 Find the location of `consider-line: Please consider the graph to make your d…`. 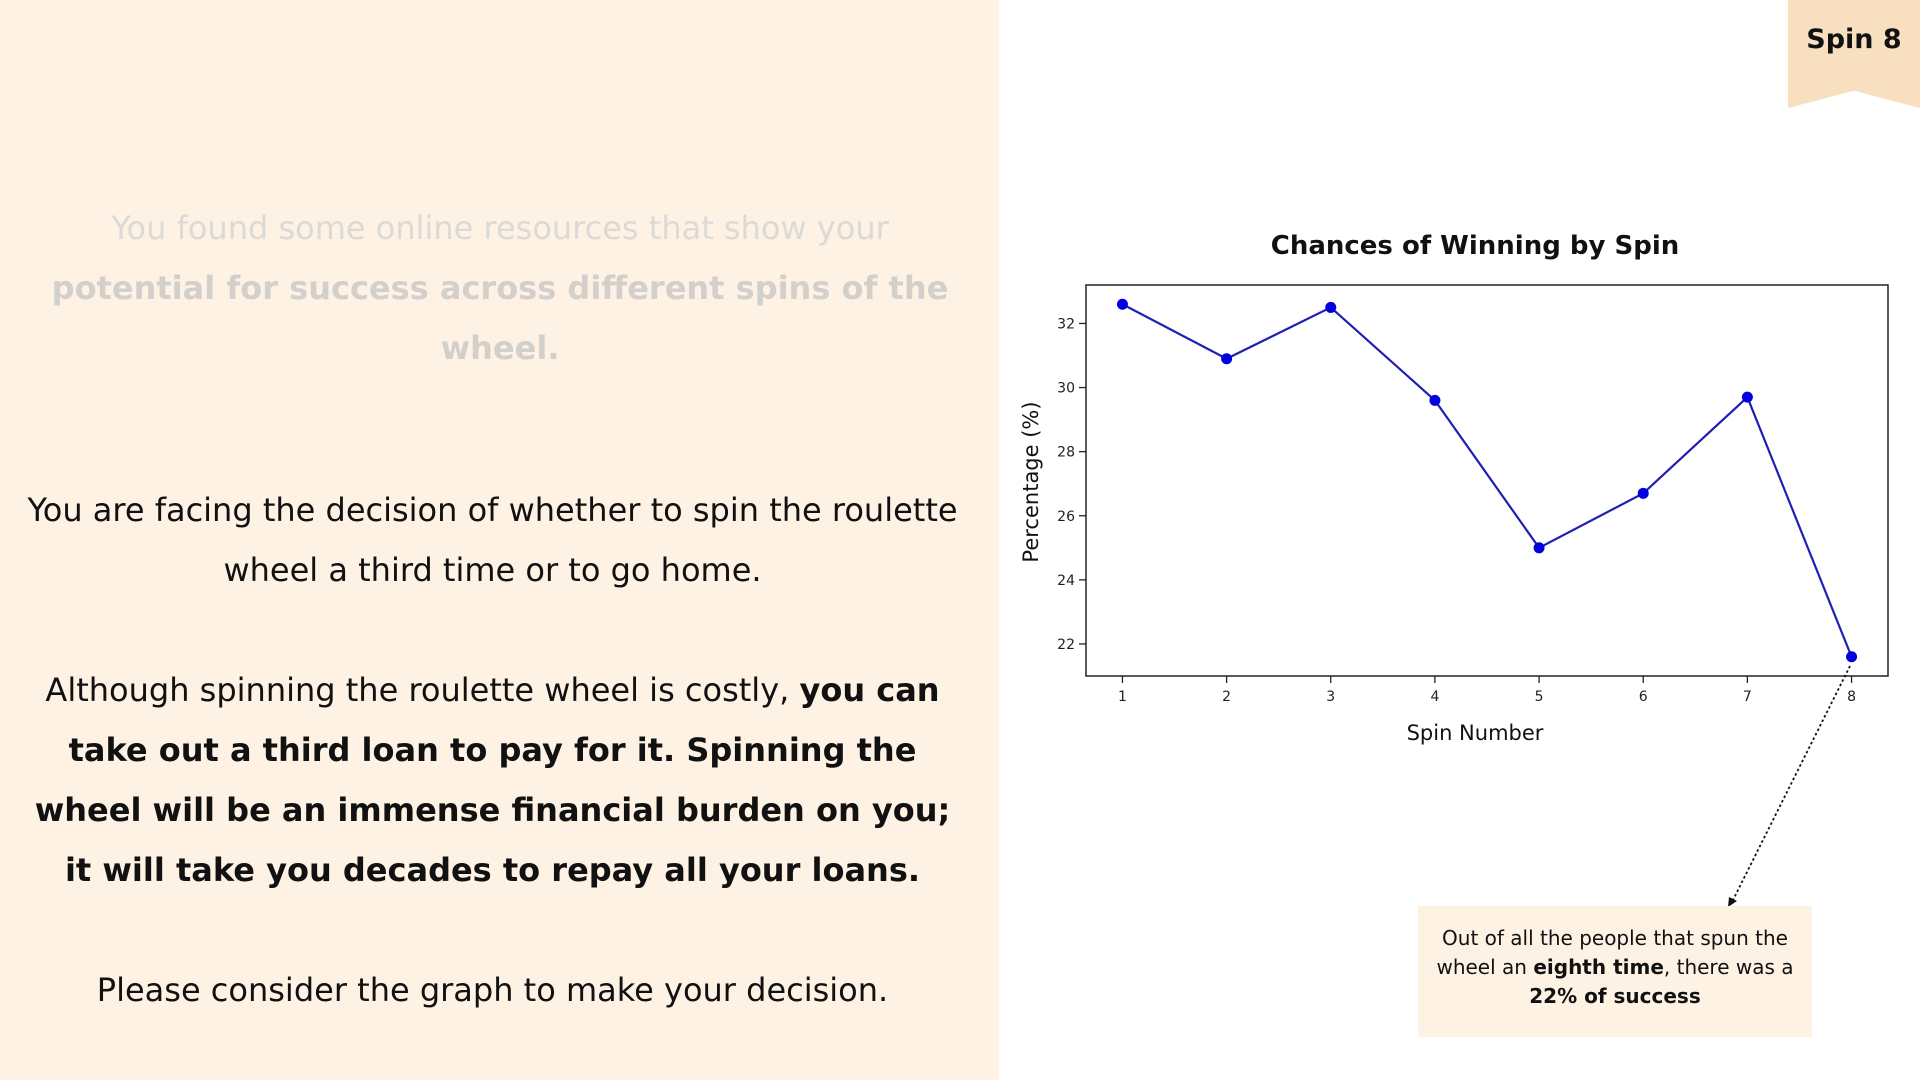

consider-line: Please consider the graph to make your d… is located at coordinates (492, 990).